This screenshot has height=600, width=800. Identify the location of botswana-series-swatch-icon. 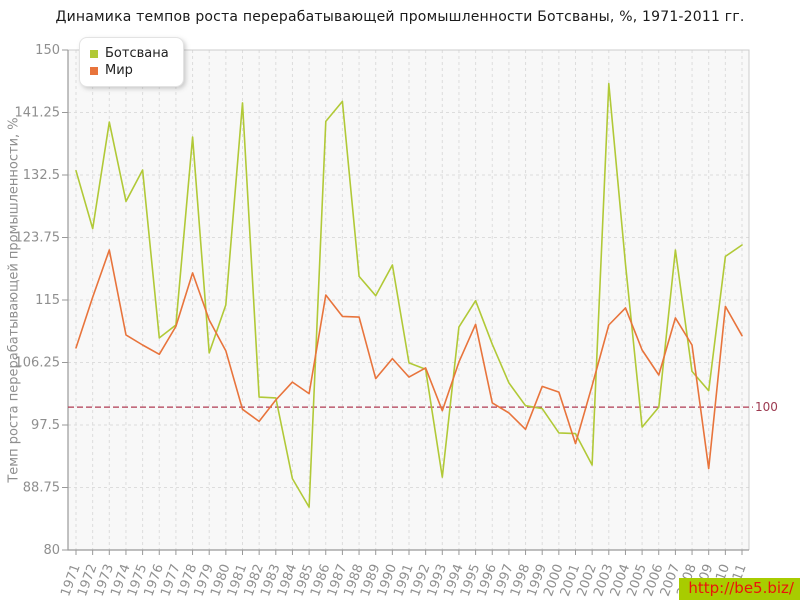
(94, 53).